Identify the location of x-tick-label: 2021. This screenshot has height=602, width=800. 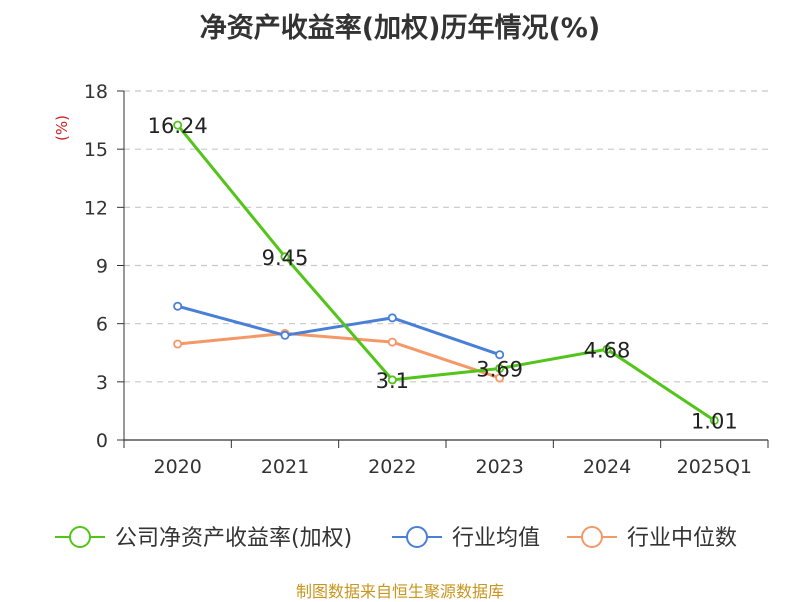
(285, 467).